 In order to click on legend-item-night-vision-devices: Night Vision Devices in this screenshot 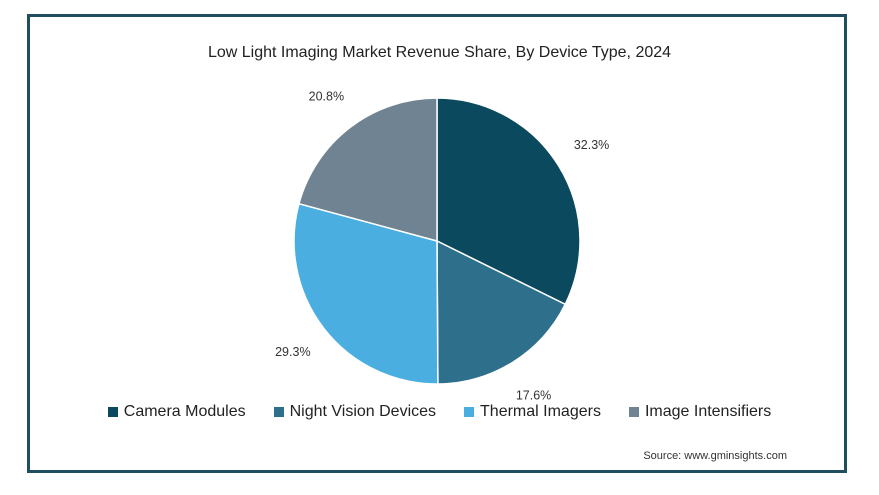, I will do `click(355, 412)`.